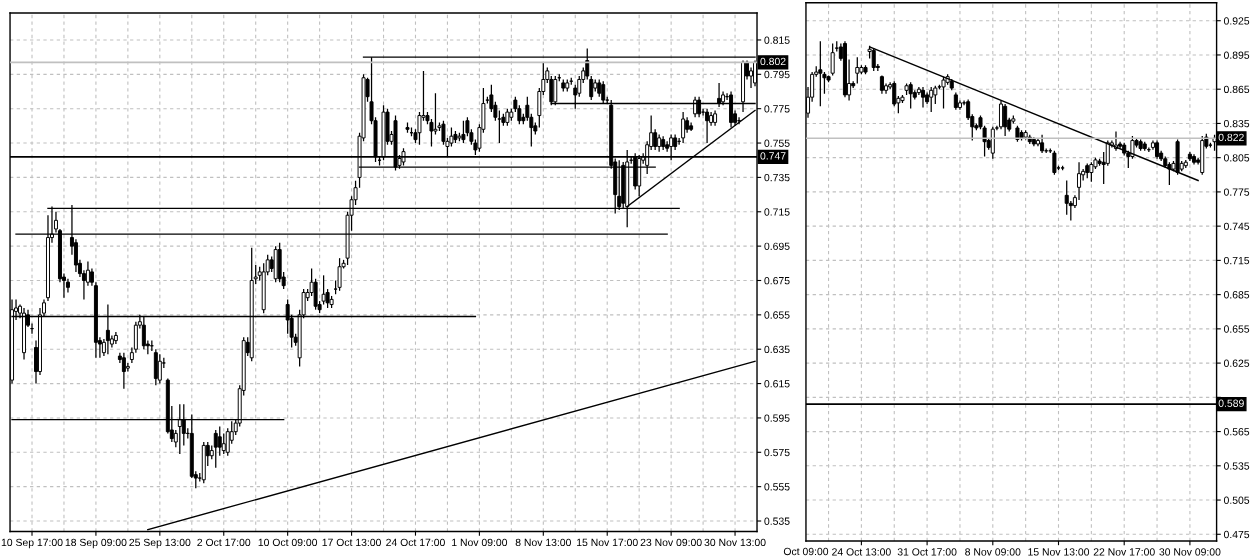  What do you see at coordinates (777, 487) in the screenshot?
I see `y-tick-label: 0.555` at bounding box center [777, 487].